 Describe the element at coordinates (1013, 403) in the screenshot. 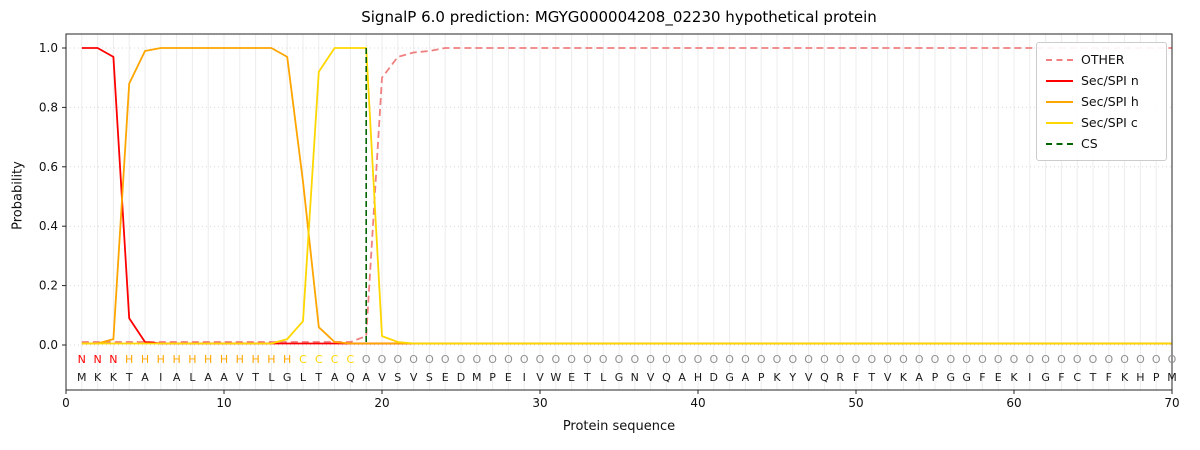

I see `x-tick-label: 60` at that location.